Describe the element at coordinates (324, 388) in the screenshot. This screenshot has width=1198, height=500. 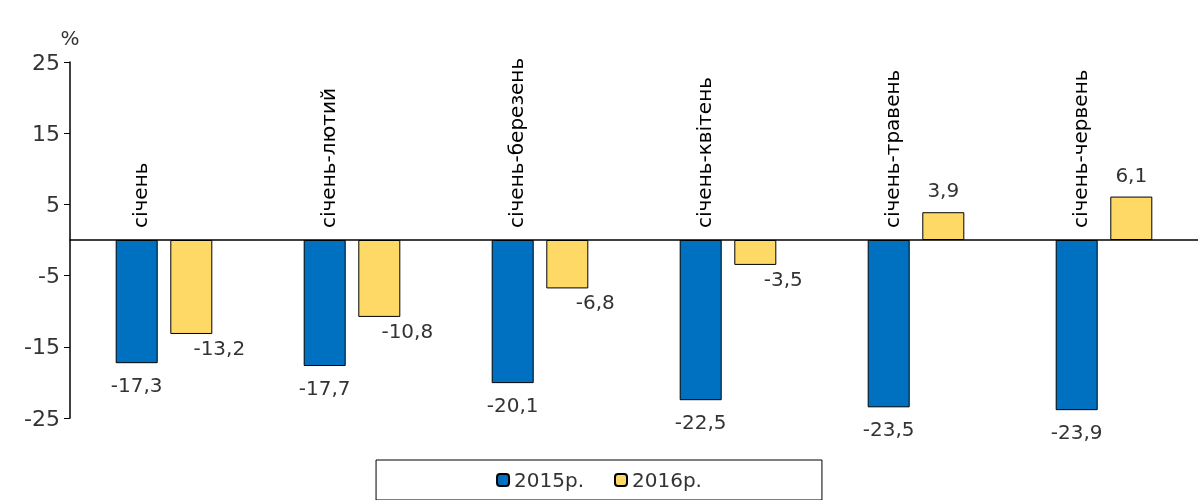
I see `data-label: -17,7` at that location.